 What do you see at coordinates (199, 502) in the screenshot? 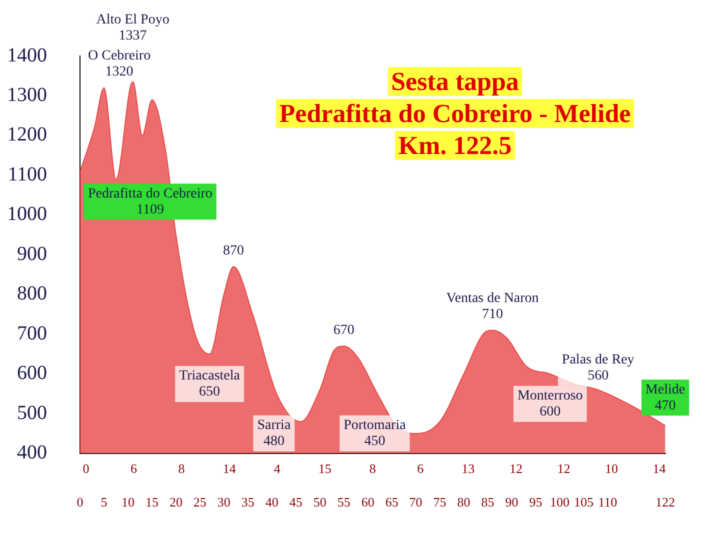
I see `x-tick-label: 25` at bounding box center [199, 502].